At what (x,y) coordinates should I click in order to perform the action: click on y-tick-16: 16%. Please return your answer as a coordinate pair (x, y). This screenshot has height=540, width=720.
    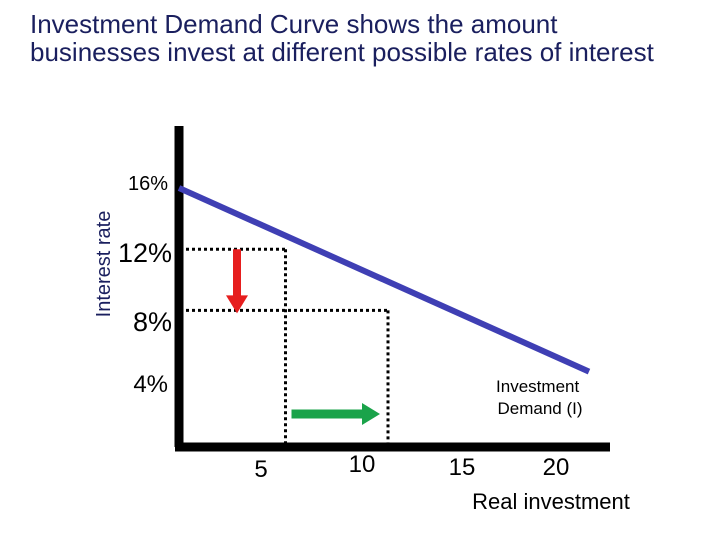
    Looking at the image, I should click on (148, 184).